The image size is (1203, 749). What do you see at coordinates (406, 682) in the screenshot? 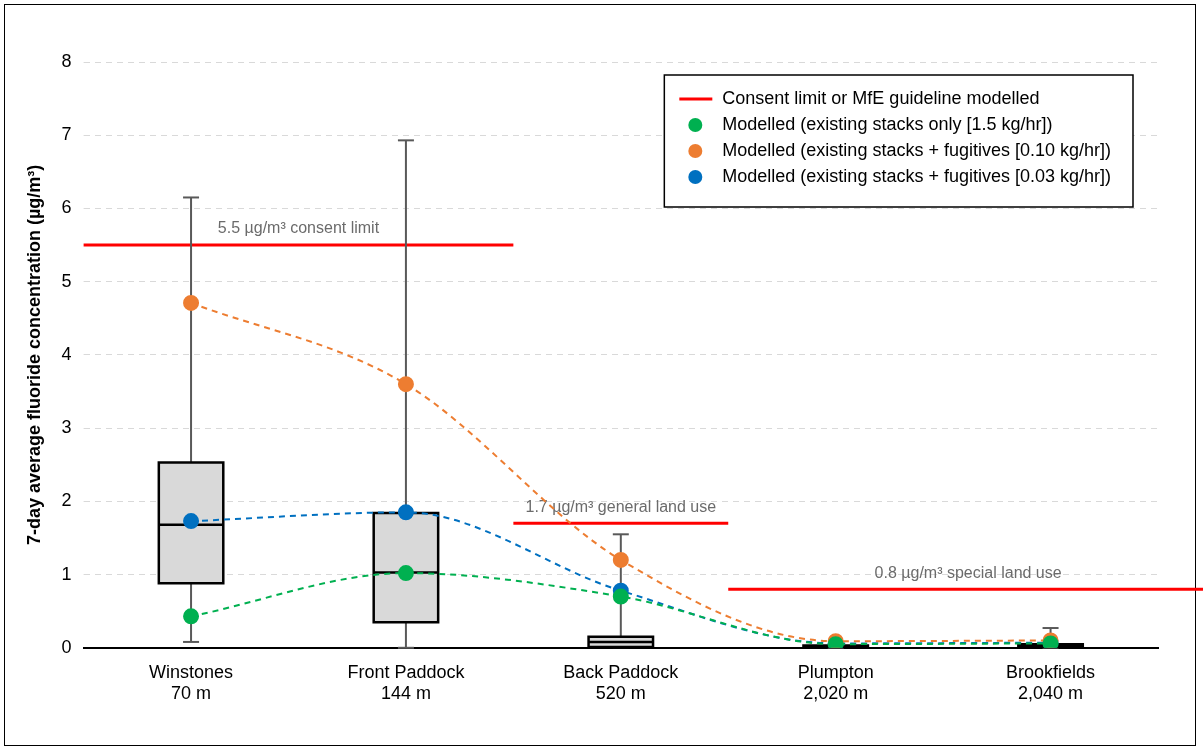
I see `x-tick-label: Front Paddock 144 m` at bounding box center [406, 682].